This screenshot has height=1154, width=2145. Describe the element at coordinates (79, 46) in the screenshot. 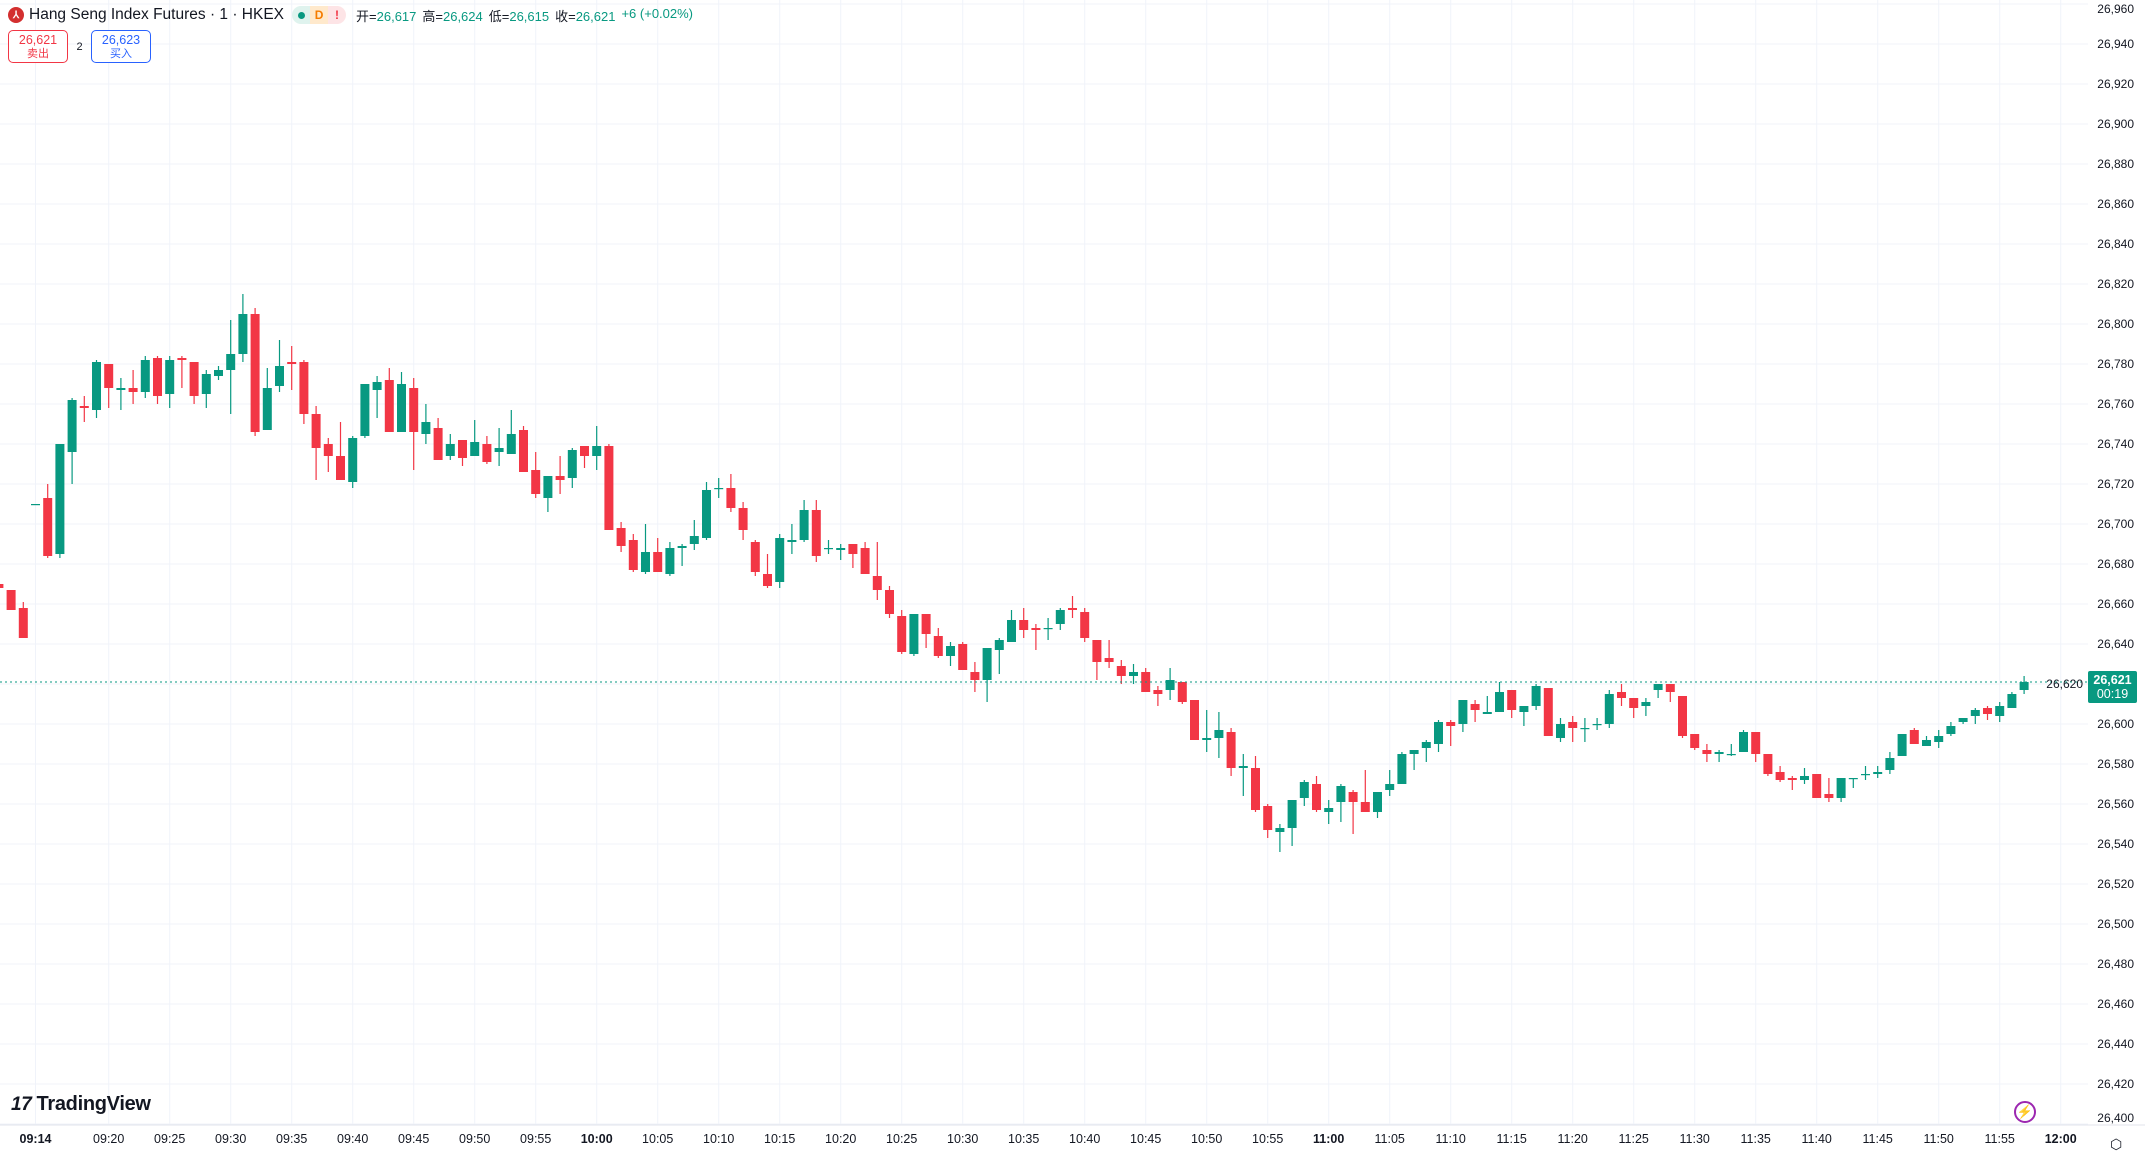

I see `spread-value: 2` at that location.